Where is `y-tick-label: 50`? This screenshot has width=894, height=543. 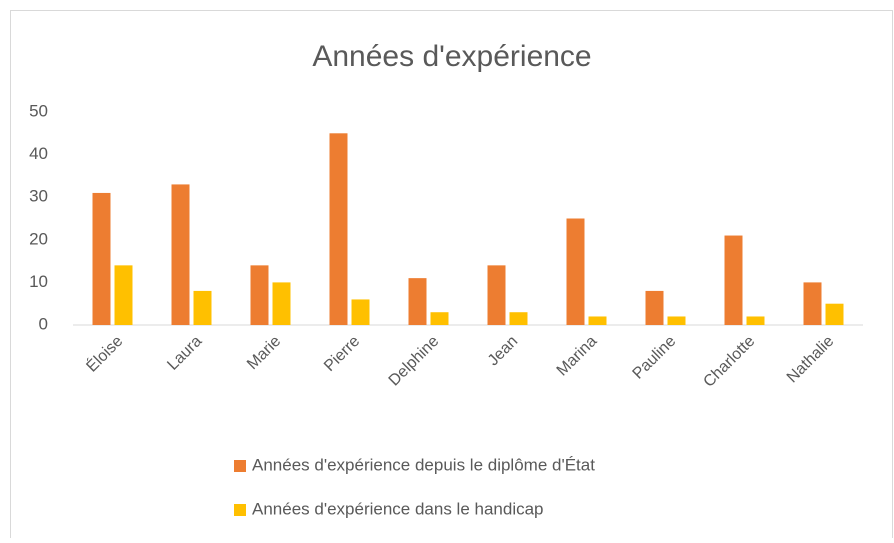
y-tick-label: 50 is located at coordinates (38, 110).